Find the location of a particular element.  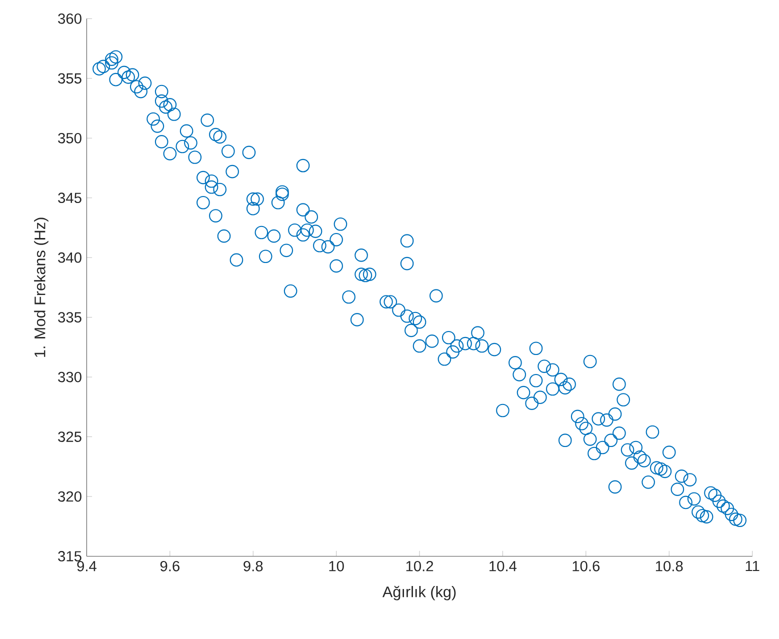

x-tick-label: 10.8 is located at coordinates (669, 566).